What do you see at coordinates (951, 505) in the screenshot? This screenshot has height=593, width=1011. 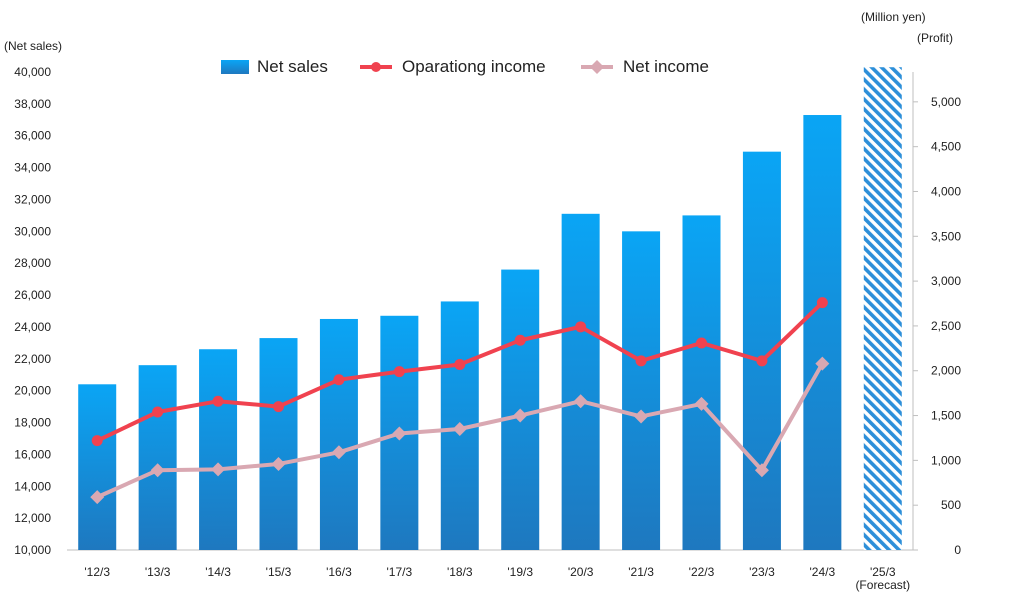 I see `right-tick-label: 500` at bounding box center [951, 505].